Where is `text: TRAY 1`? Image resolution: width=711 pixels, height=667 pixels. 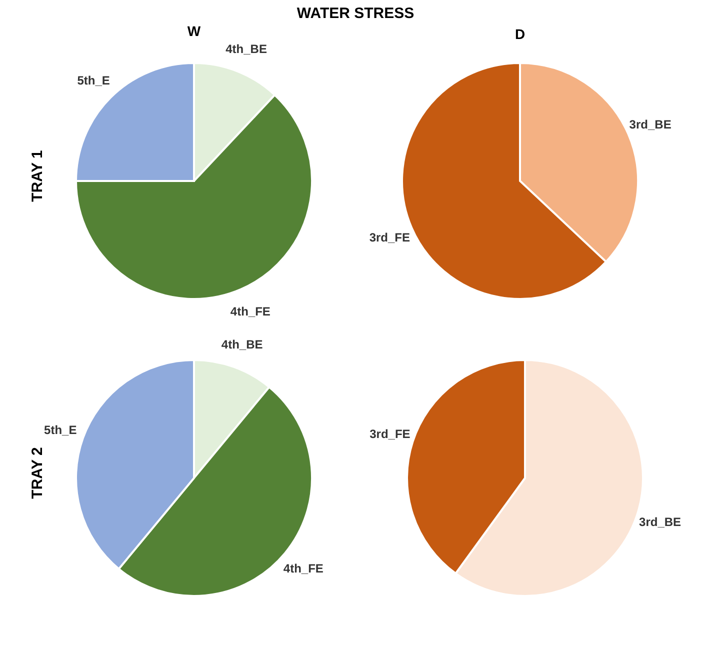 text: TRAY 1 is located at coordinates (37, 176).